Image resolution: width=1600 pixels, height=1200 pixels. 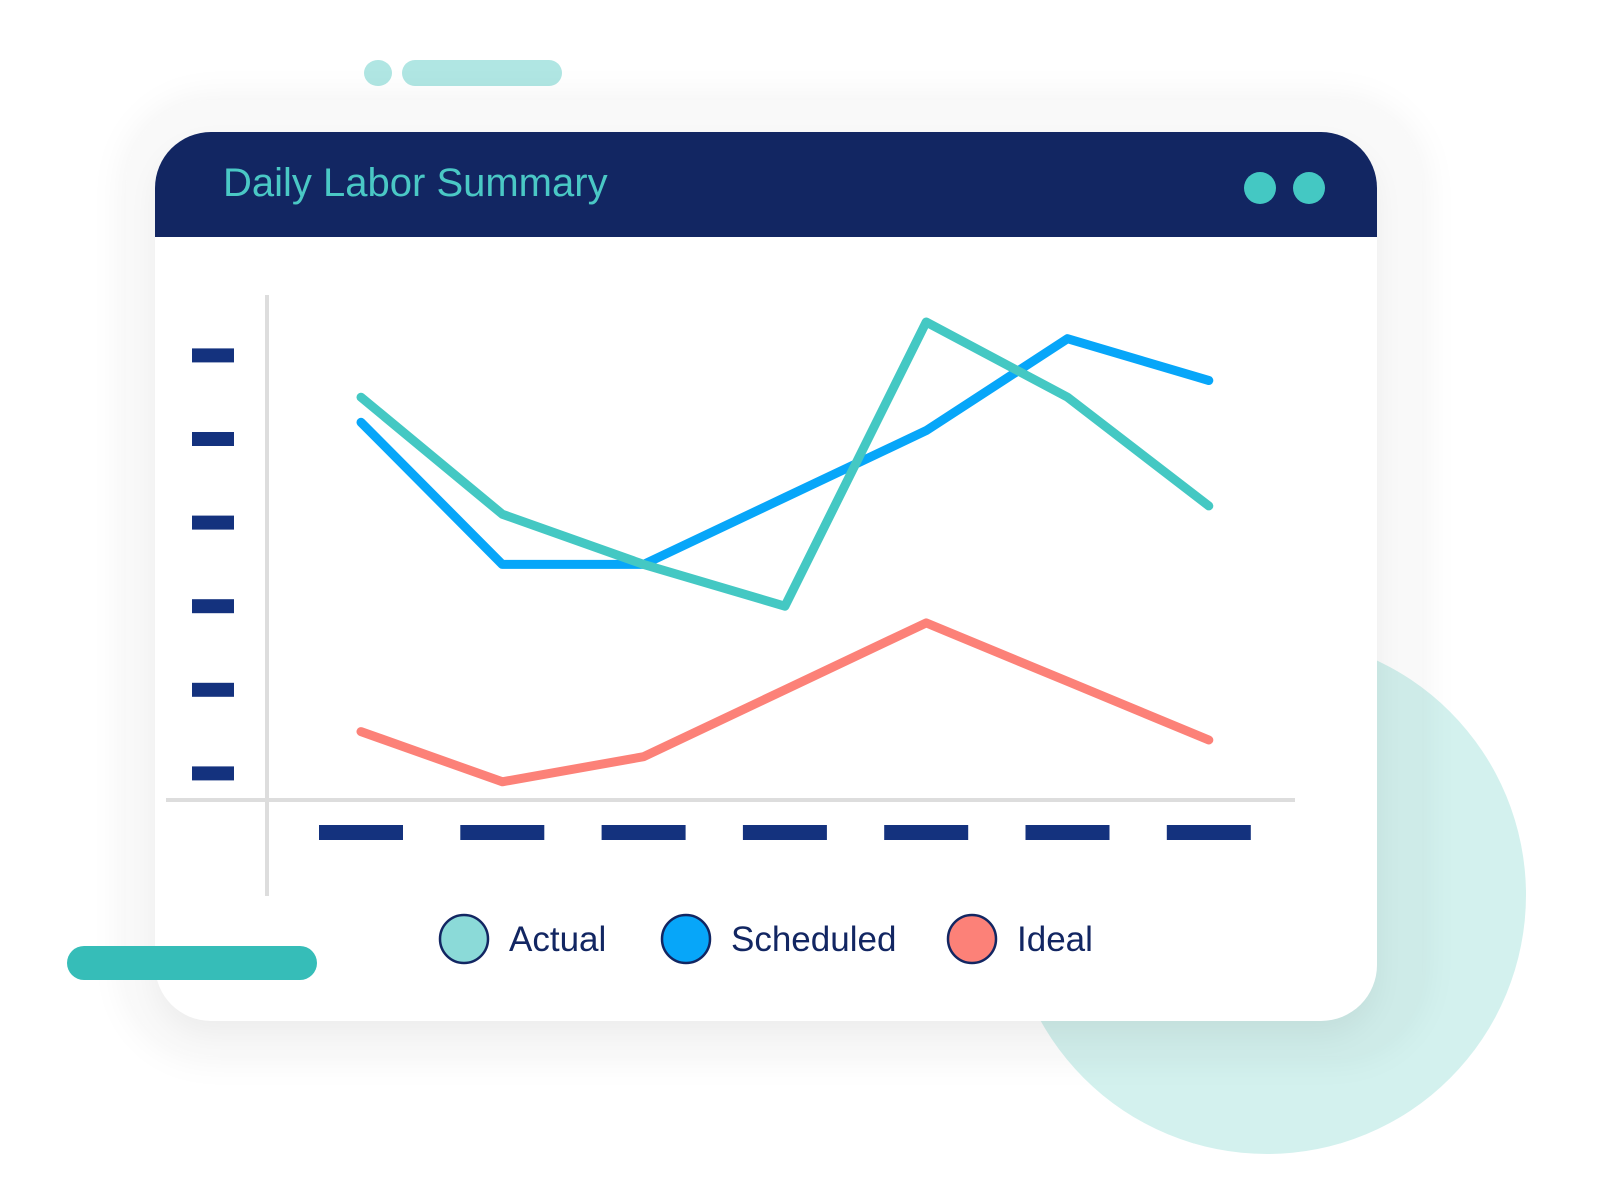 I want to click on decorative-pill-bottom, so click(x=192, y=963).